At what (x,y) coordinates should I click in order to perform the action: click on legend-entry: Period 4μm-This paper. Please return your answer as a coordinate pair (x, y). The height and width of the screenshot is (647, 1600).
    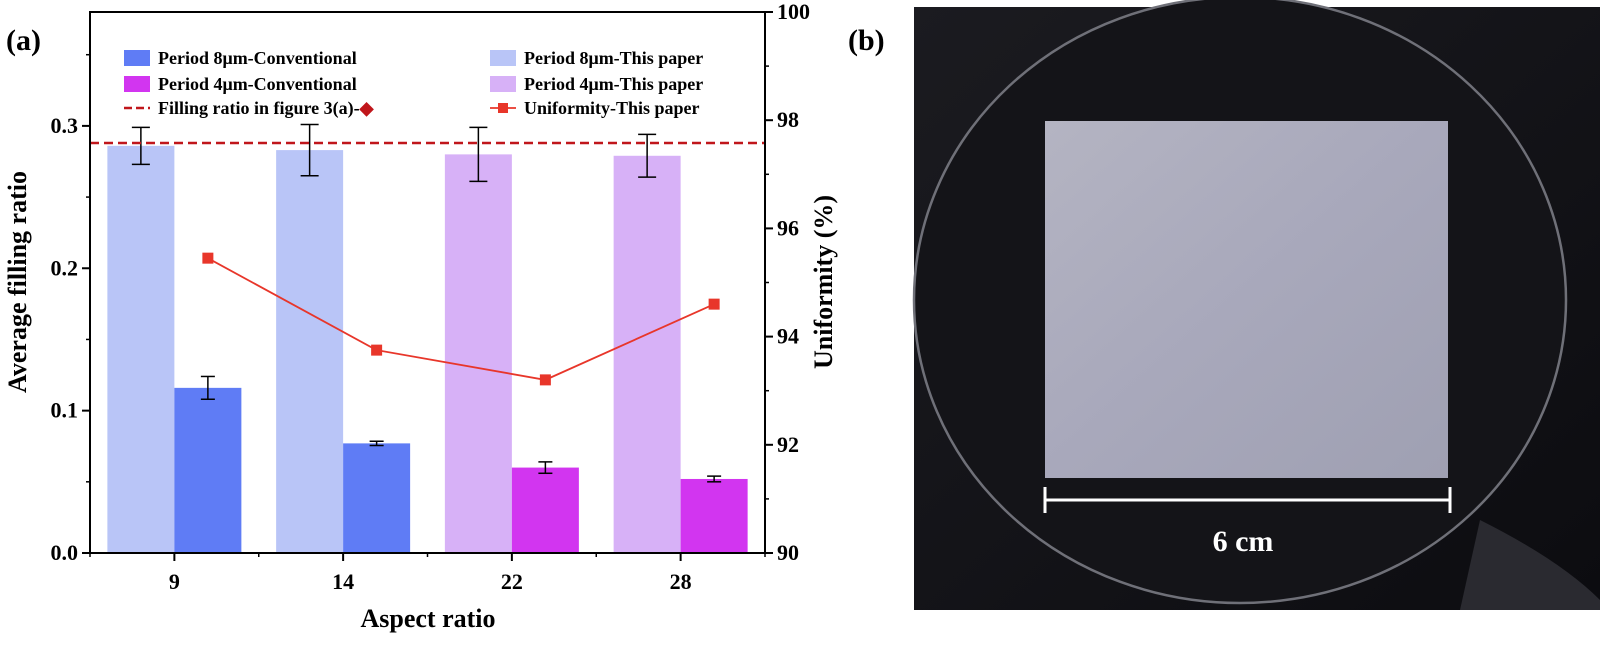
    Looking at the image, I should click on (613, 84).